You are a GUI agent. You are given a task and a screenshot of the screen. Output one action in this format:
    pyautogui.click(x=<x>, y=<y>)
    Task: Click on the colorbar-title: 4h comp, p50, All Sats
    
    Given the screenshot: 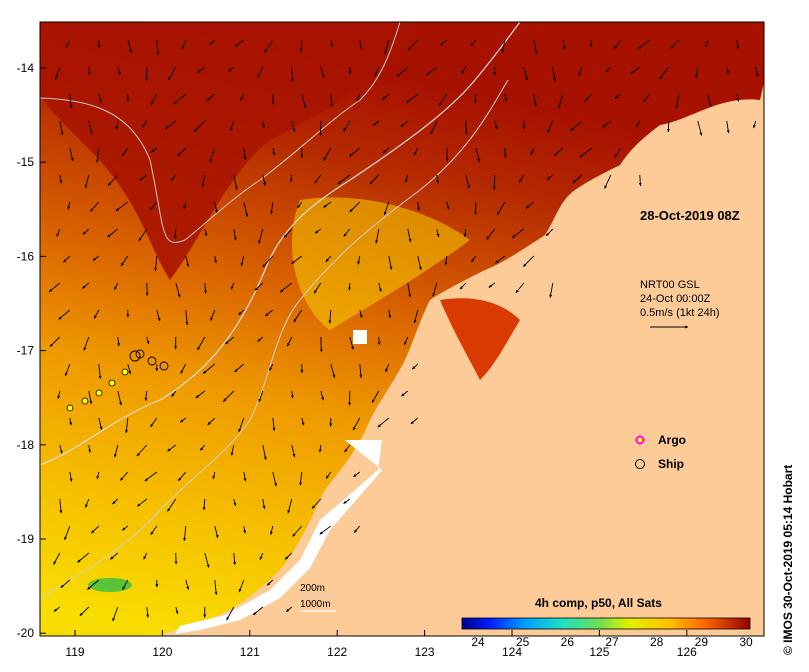 What is the action you would take?
    pyautogui.click(x=598, y=603)
    